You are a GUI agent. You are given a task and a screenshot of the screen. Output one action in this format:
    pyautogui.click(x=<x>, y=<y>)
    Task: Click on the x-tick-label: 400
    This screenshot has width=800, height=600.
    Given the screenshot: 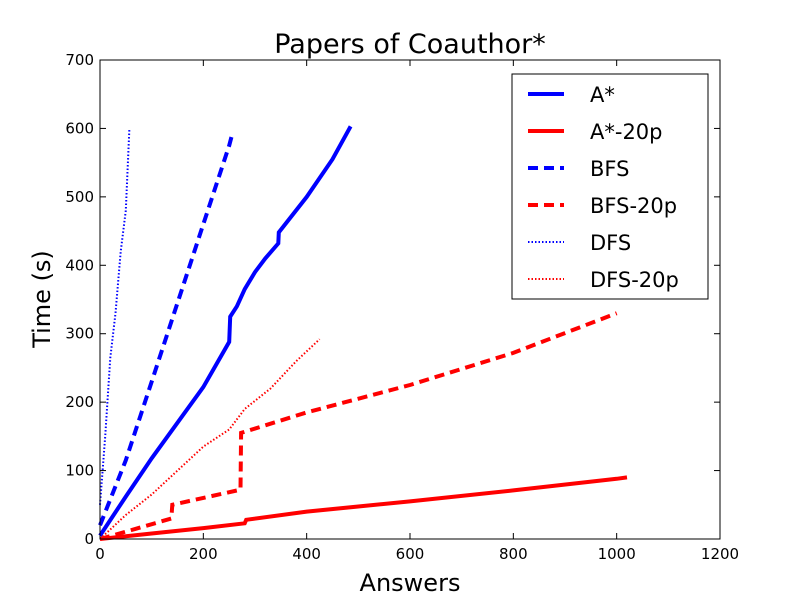 What is the action you would take?
    pyautogui.click(x=306, y=554)
    